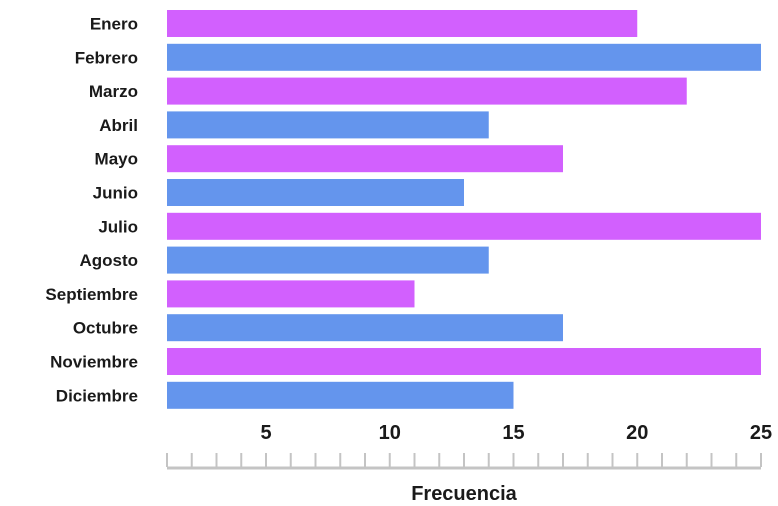  I want to click on category-label: Febrero, so click(106, 57).